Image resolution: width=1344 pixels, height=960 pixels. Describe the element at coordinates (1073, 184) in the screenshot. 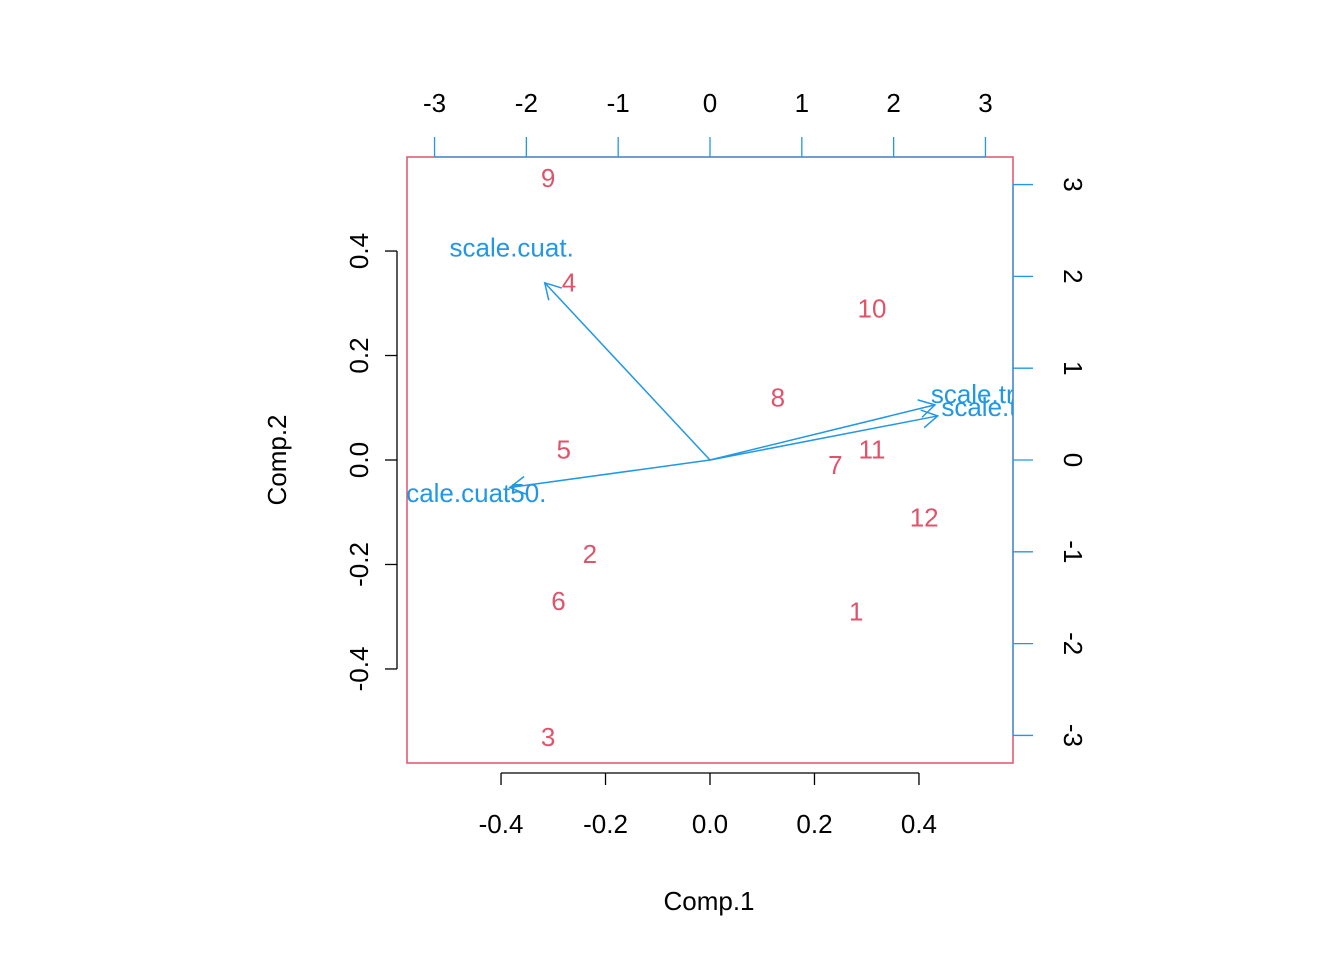

I see `right-tick-label: 3` at that location.